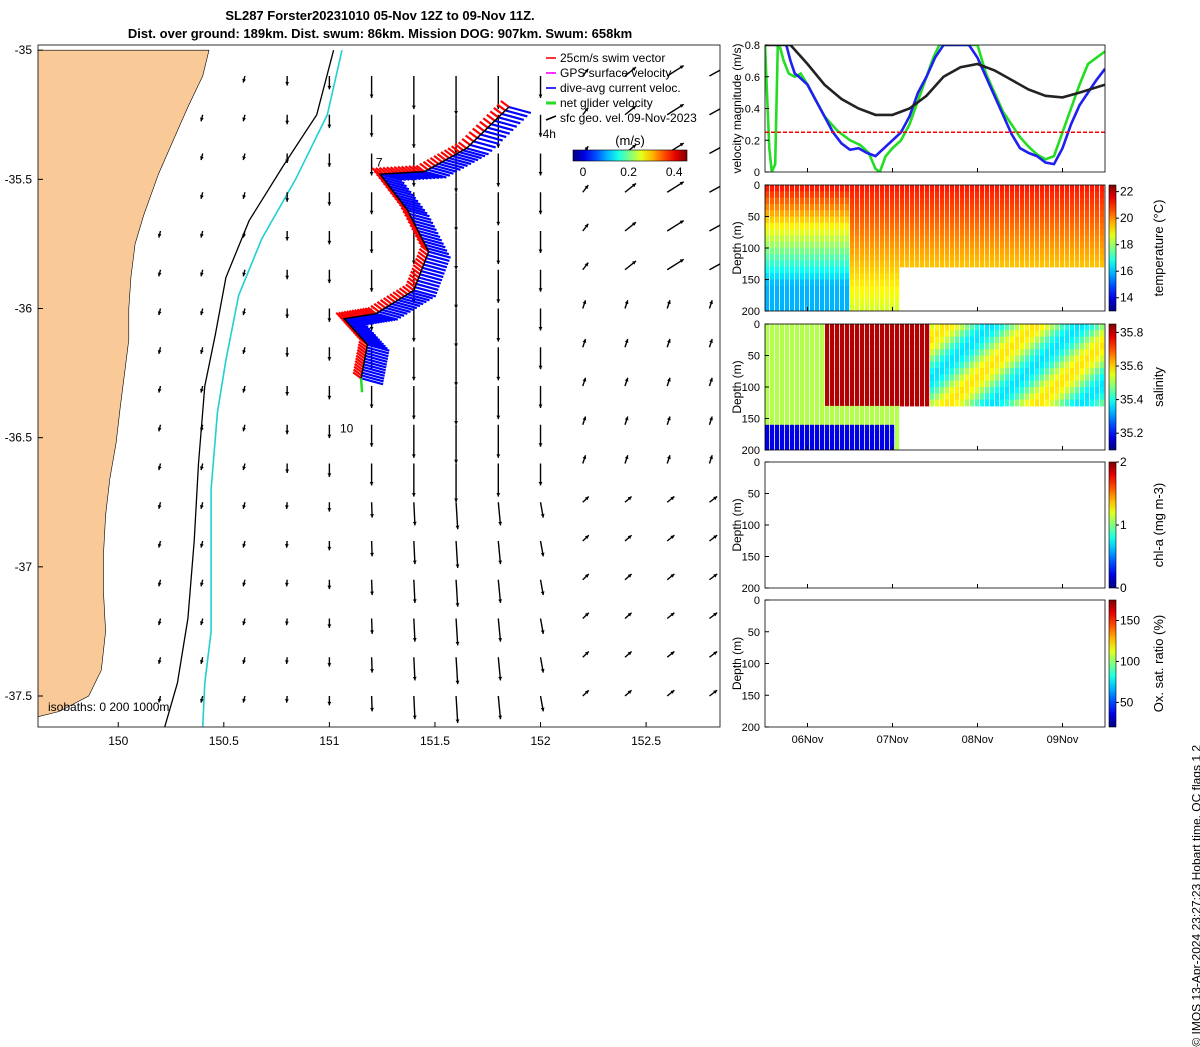 The image size is (1200, 1047). I want to click on section-colorbar, so click(1112, 663).